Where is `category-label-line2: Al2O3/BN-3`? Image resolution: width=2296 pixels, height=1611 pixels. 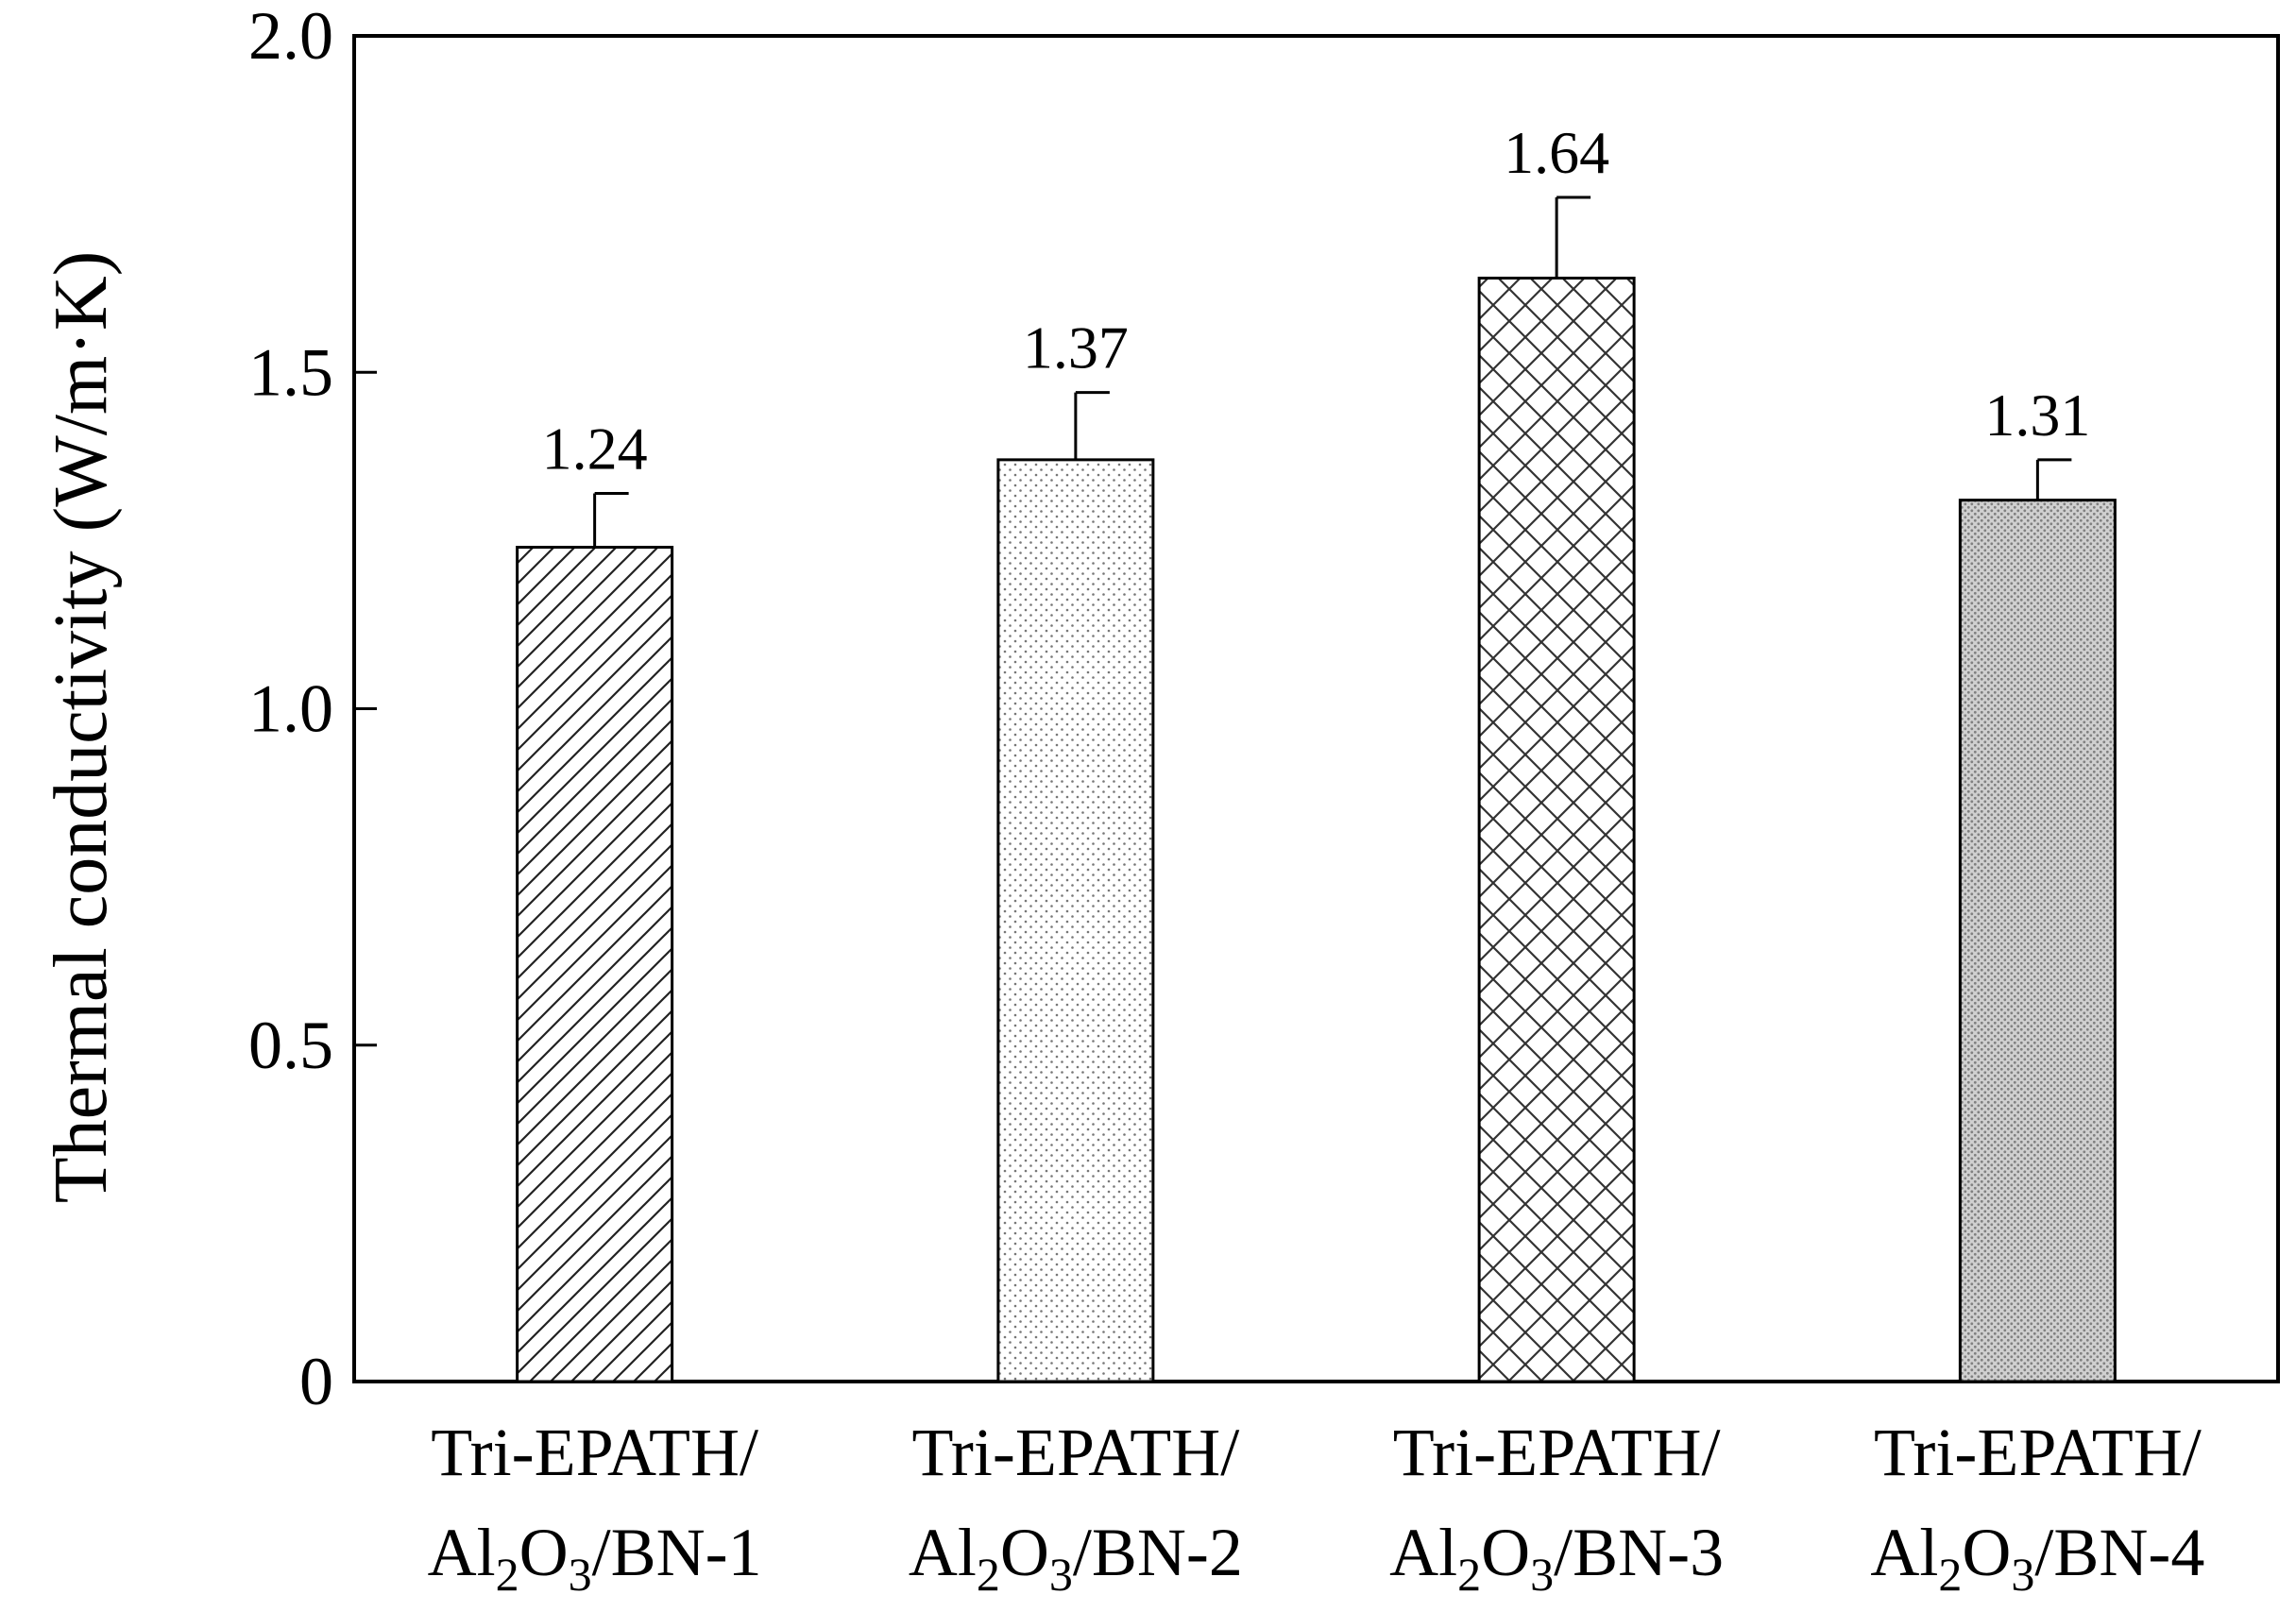
category-label-line2: Al2O3/BN-3 is located at coordinates (1557, 1558).